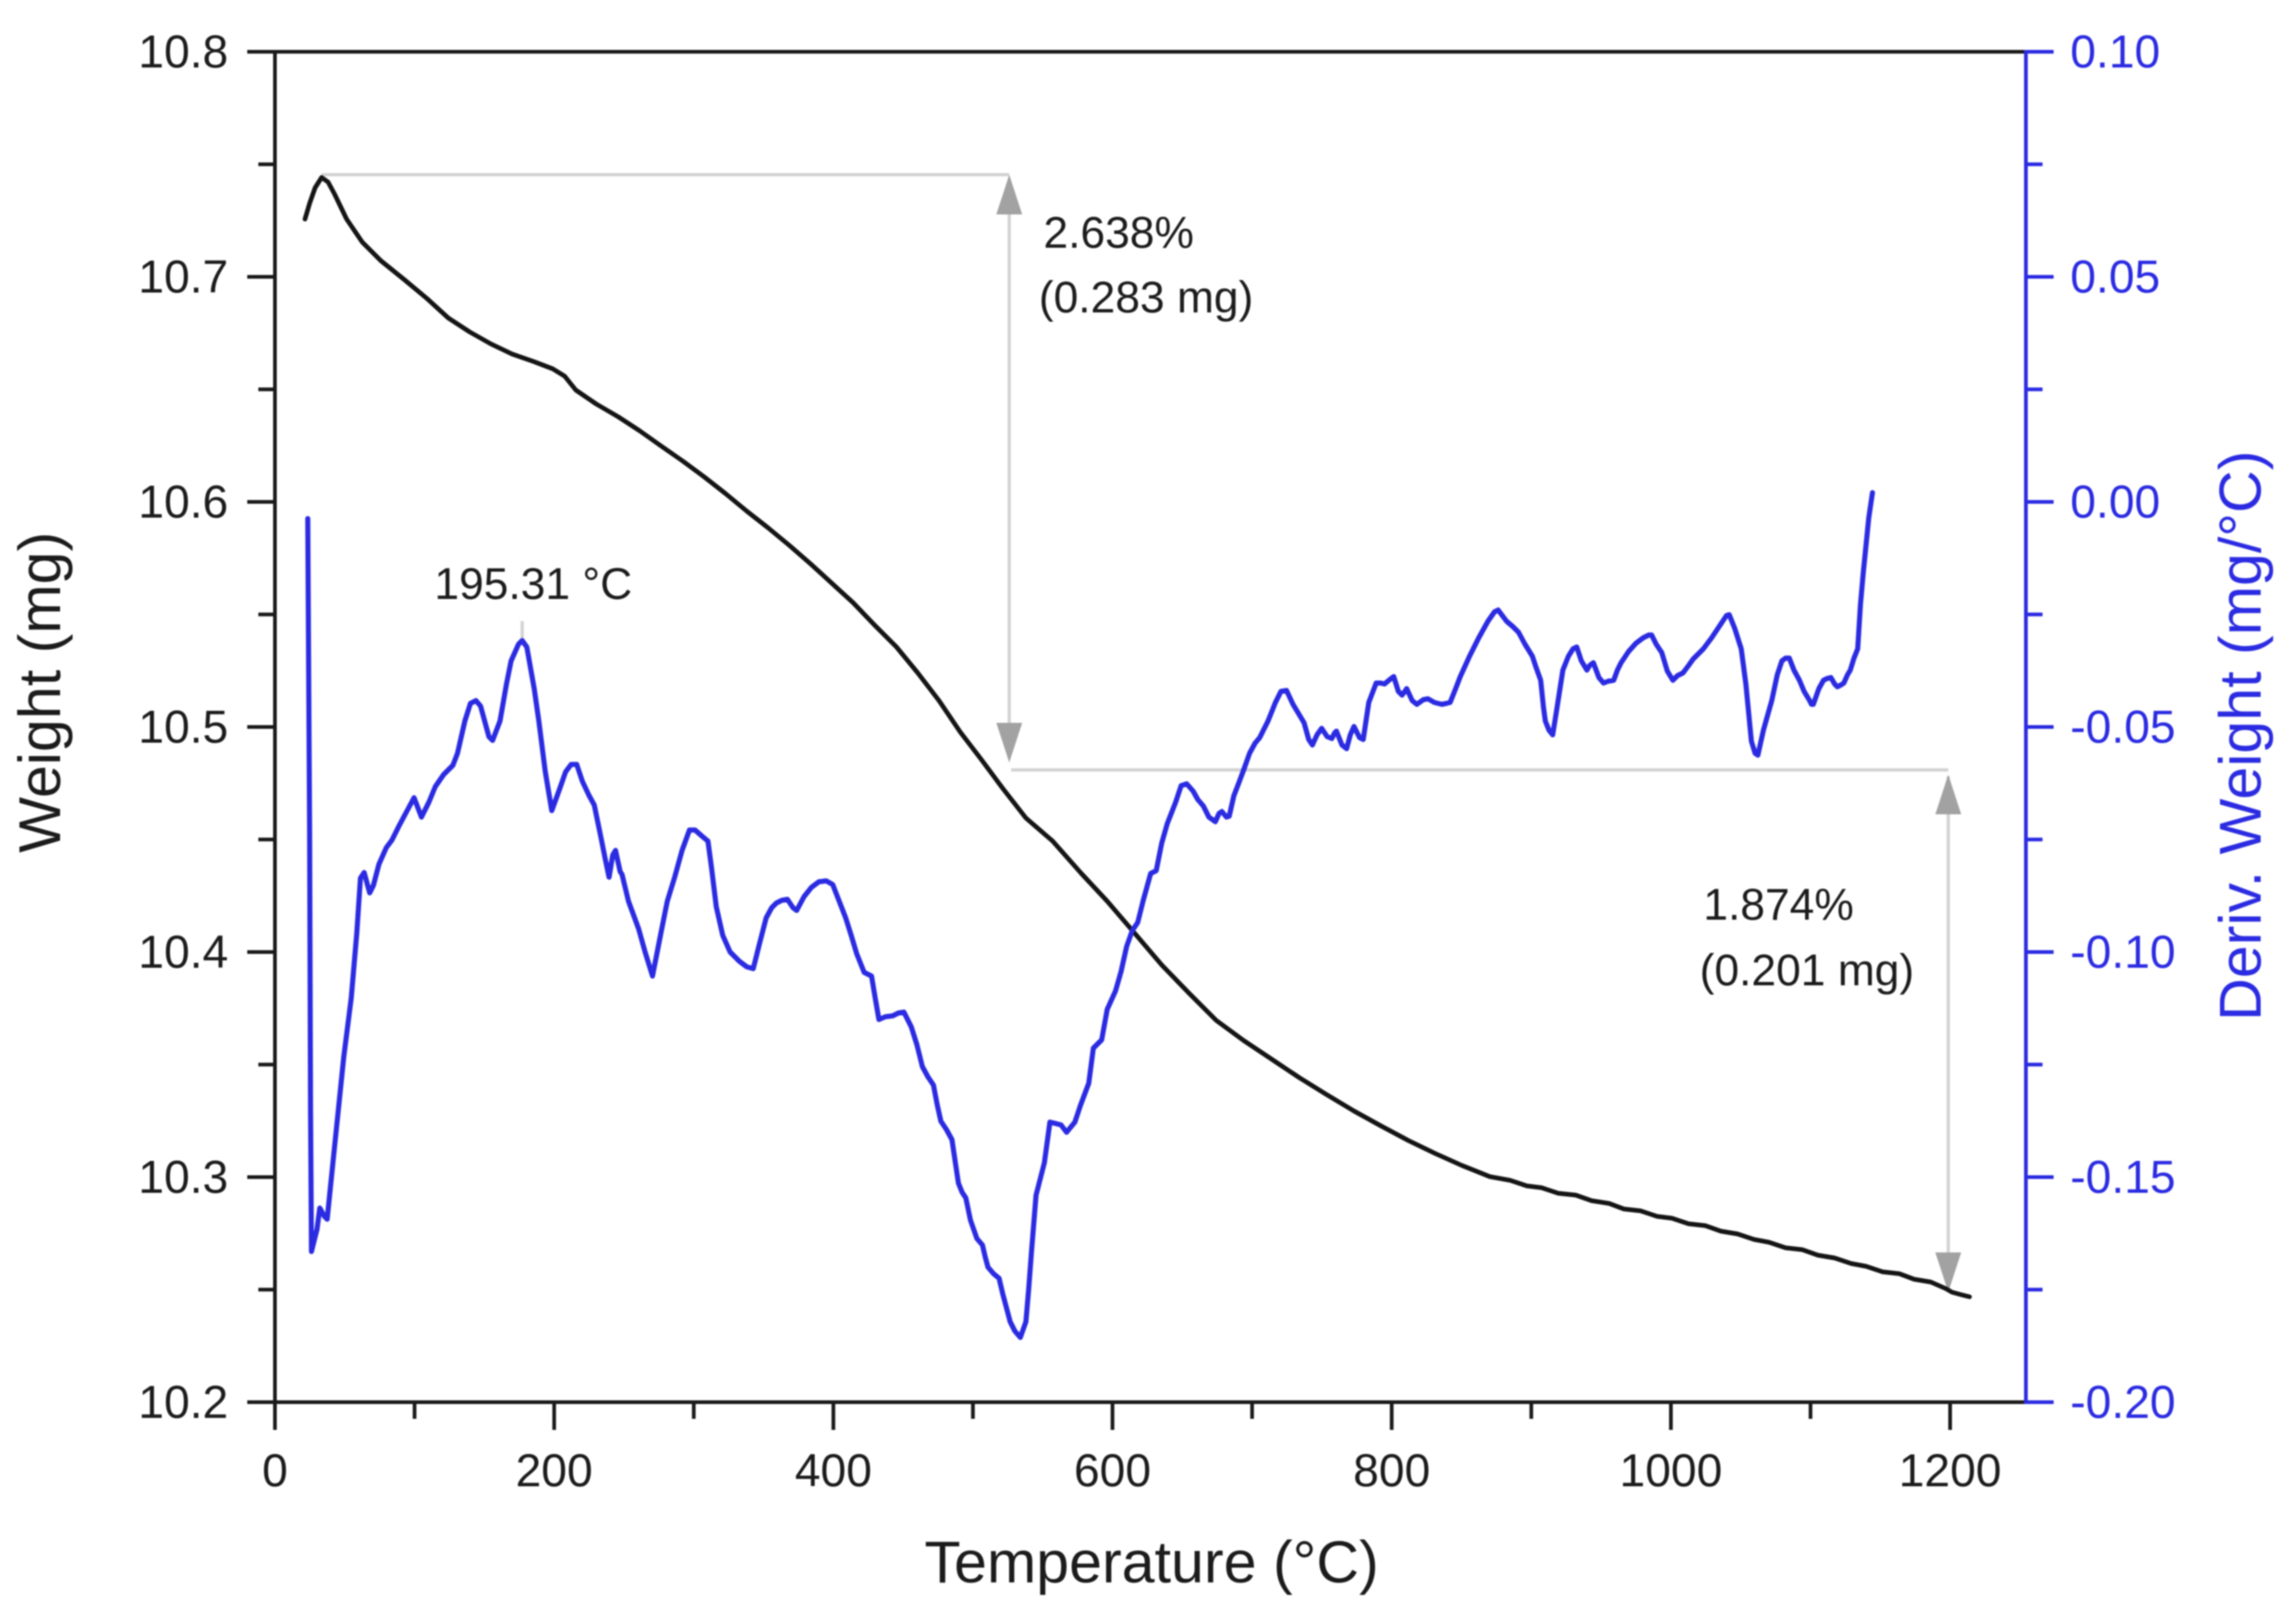 This screenshot has height=1624, width=2293. Describe the element at coordinates (1807, 970) in the screenshot. I see `svg-text: (0.201 mg)` at that location.